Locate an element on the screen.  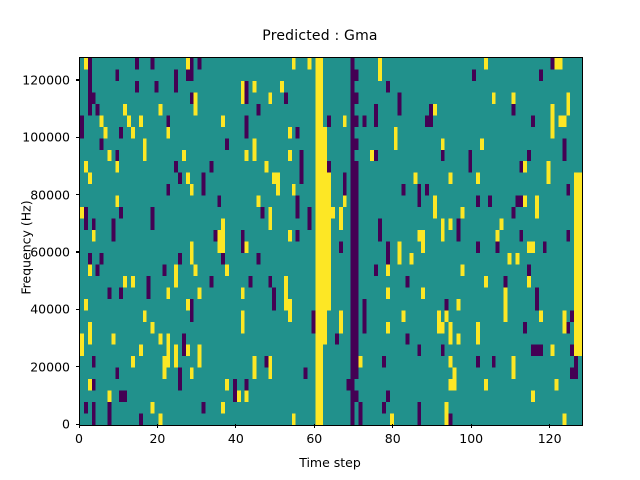
y-tick-label: 120000 is located at coordinates (46, 80).